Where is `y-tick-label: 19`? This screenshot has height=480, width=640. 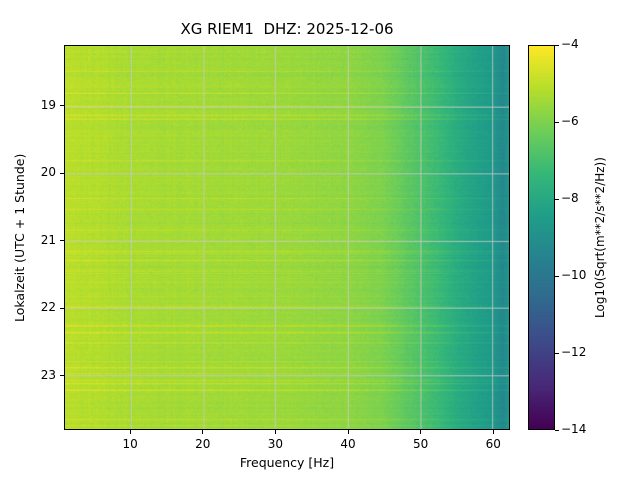
y-tick-label: 19 is located at coordinates (48, 104).